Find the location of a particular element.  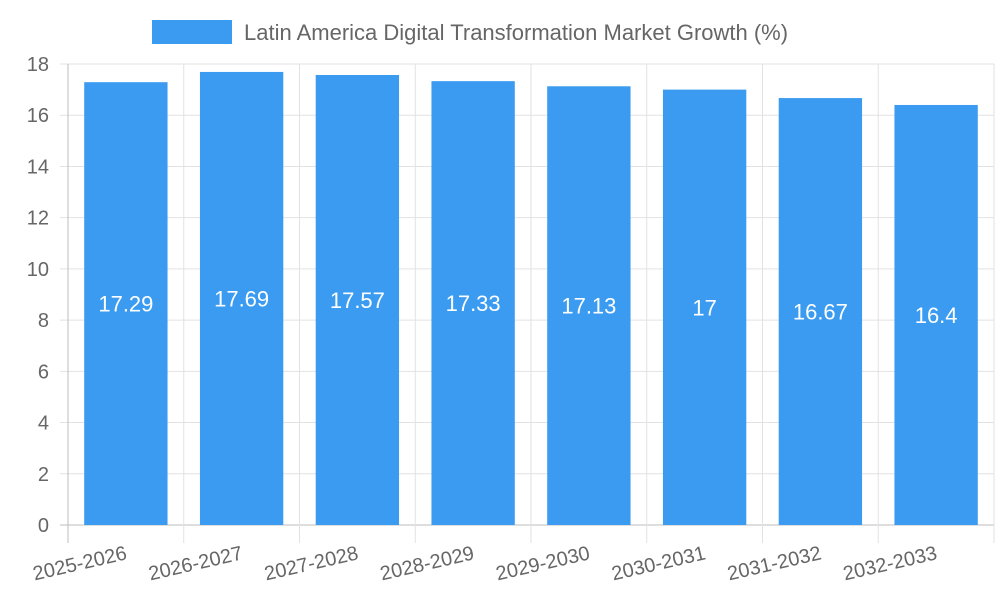

y-tick-label: 4 is located at coordinates (43, 424).